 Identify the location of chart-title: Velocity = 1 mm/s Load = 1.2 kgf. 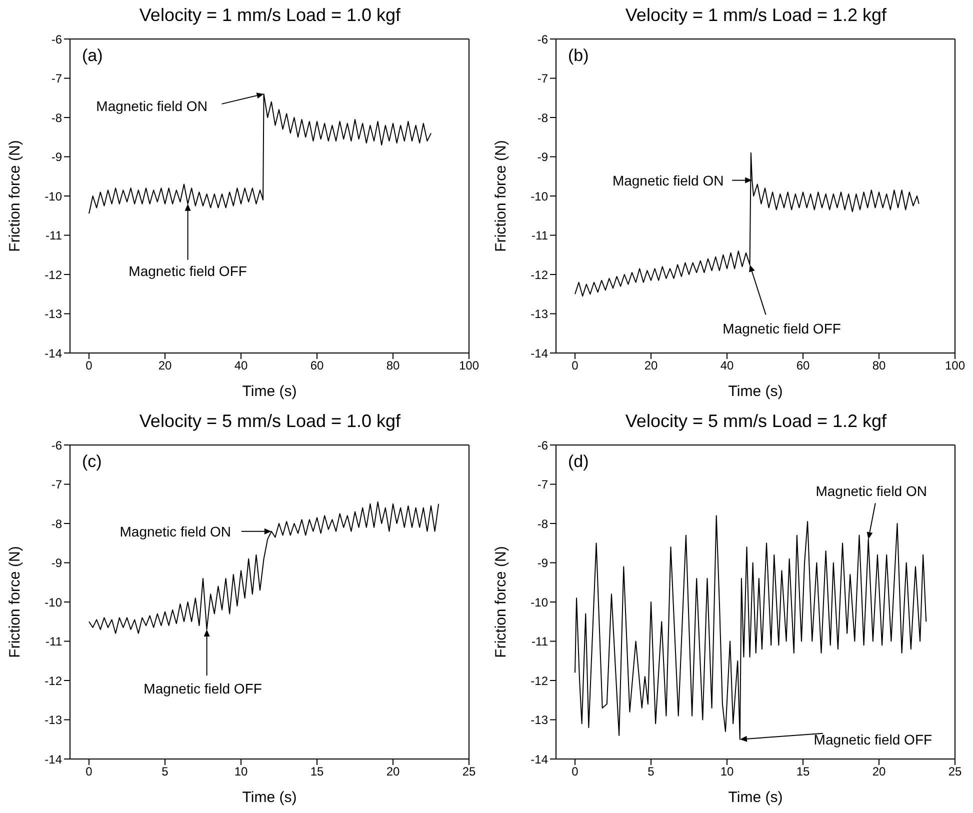
(756, 15).